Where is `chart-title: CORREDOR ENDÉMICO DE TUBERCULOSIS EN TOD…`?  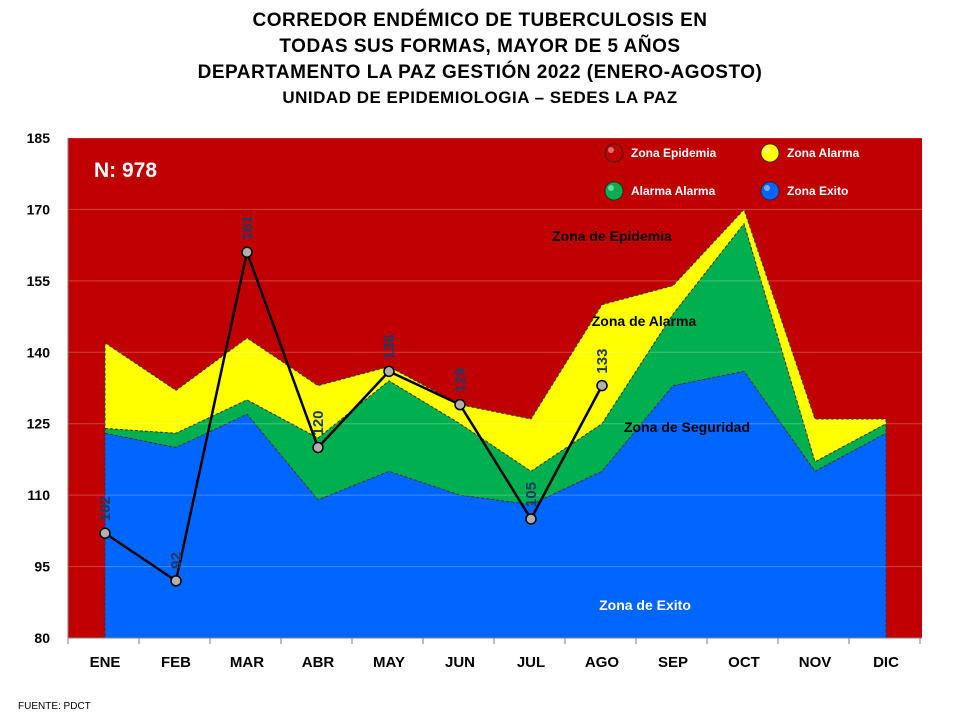 chart-title: CORREDOR ENDÉMICO DE TUBERCULOSIS EN TOD… is located at coordinates (480, 59).